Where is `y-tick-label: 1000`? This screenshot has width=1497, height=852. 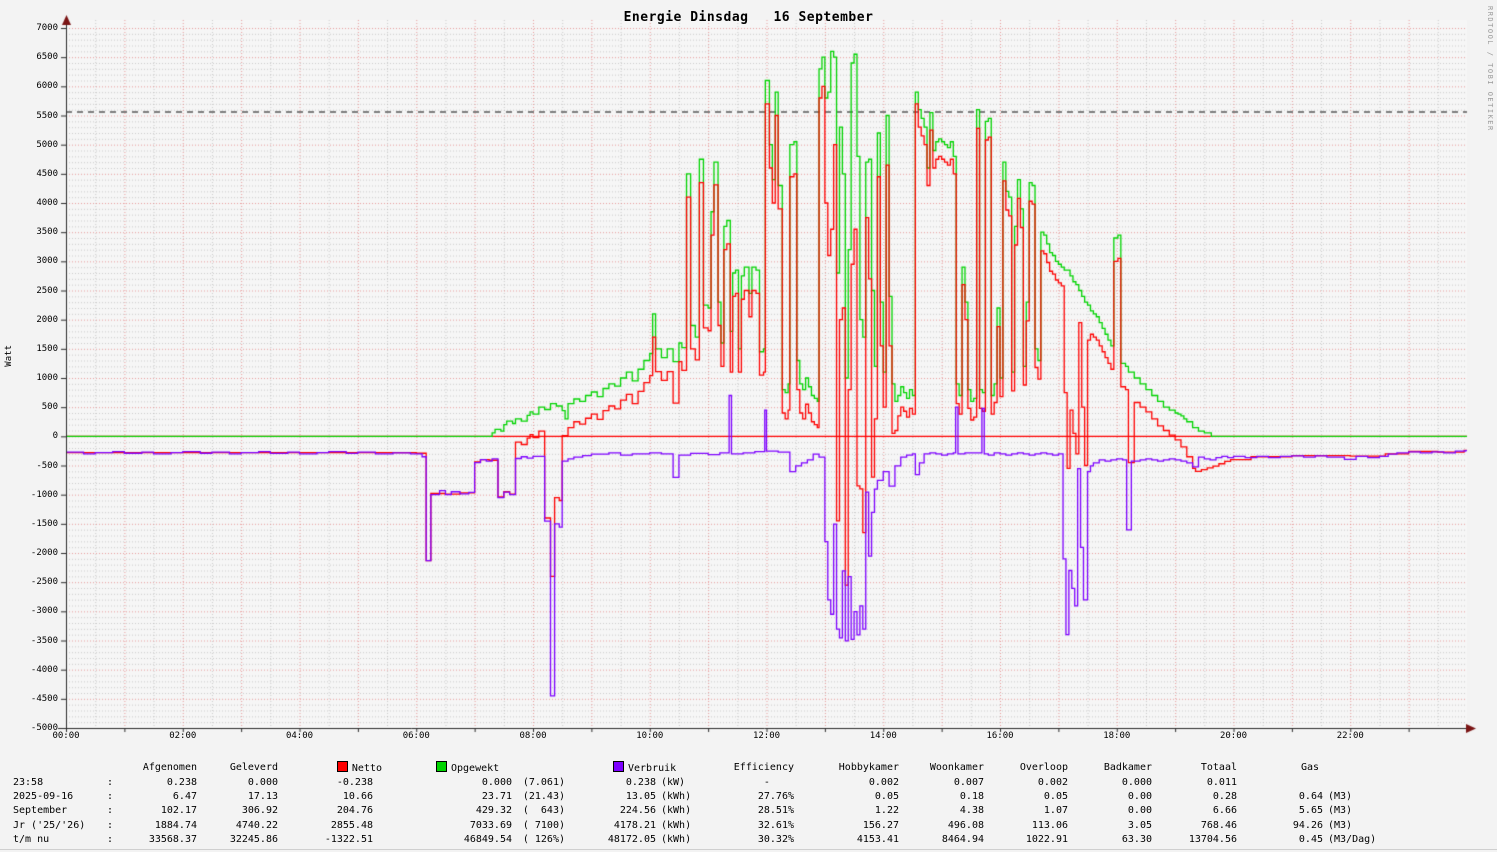
y-tick-label: 1000 is located at coordinates (47, 378).